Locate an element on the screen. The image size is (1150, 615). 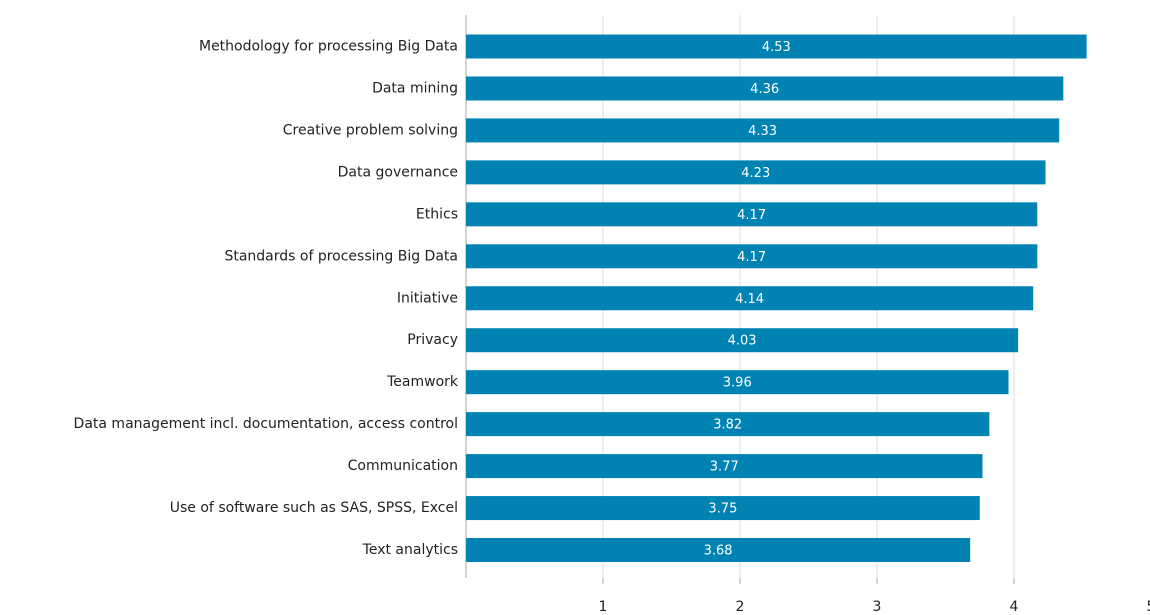
value-label: 4.53 is located at coordinates (776, 47).